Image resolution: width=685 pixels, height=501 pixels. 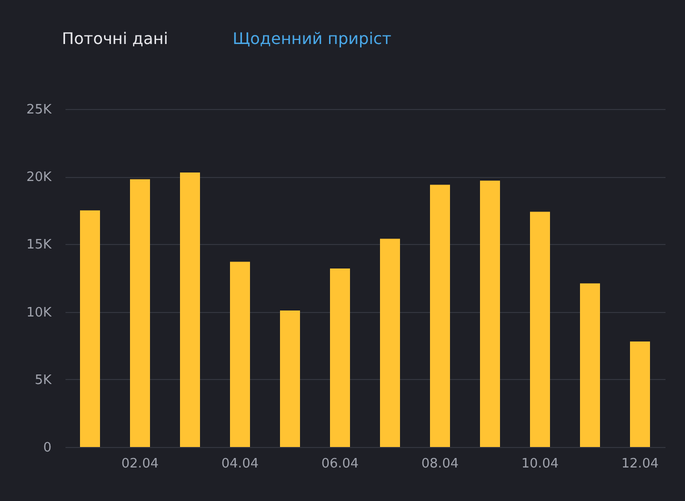 What do you see at coordinates (640, 464) in the screenshot?
I see `x-tick-label: 12.04` at bounding box center [640, 464].